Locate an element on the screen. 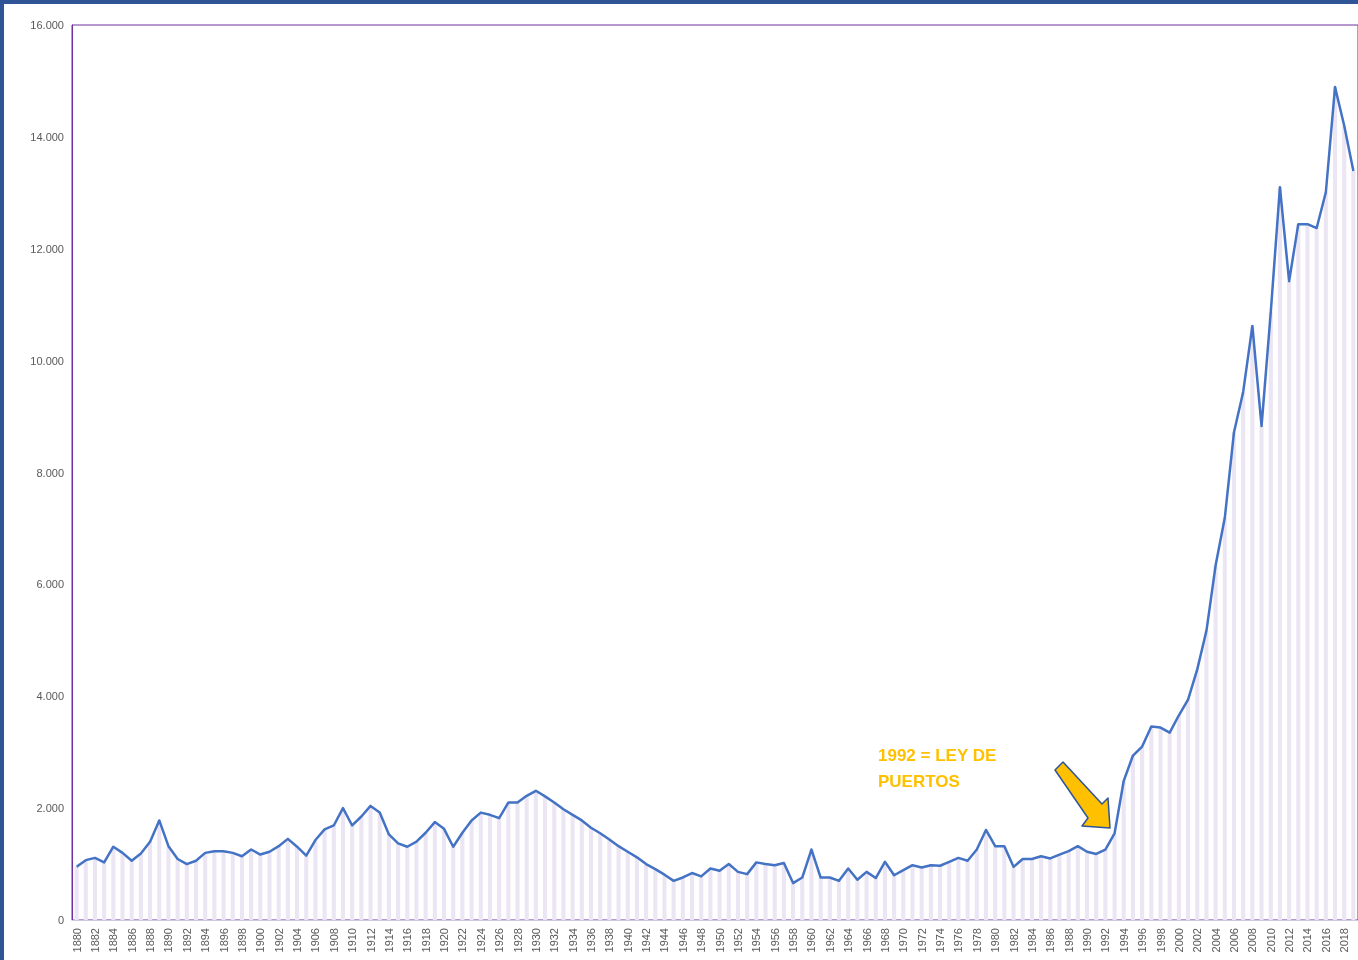 This screenshot has height=960, width=1358. x-tick-label: 1892 is located at coordinates (186, 940).